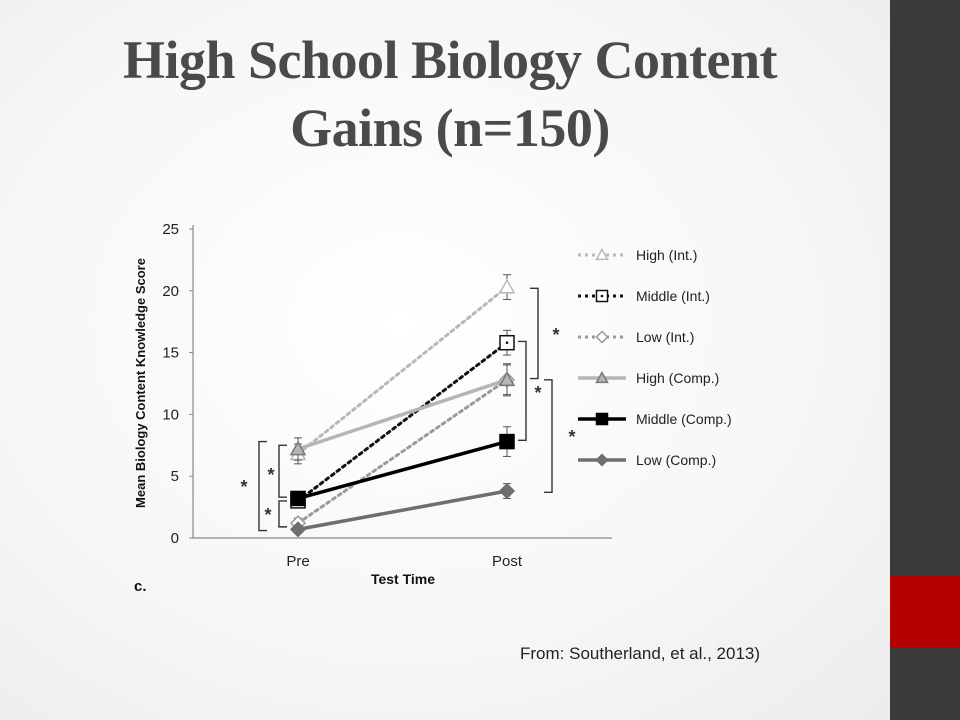  I want to click on slide-title-line1: High School Biology Content, so click(450, 60).